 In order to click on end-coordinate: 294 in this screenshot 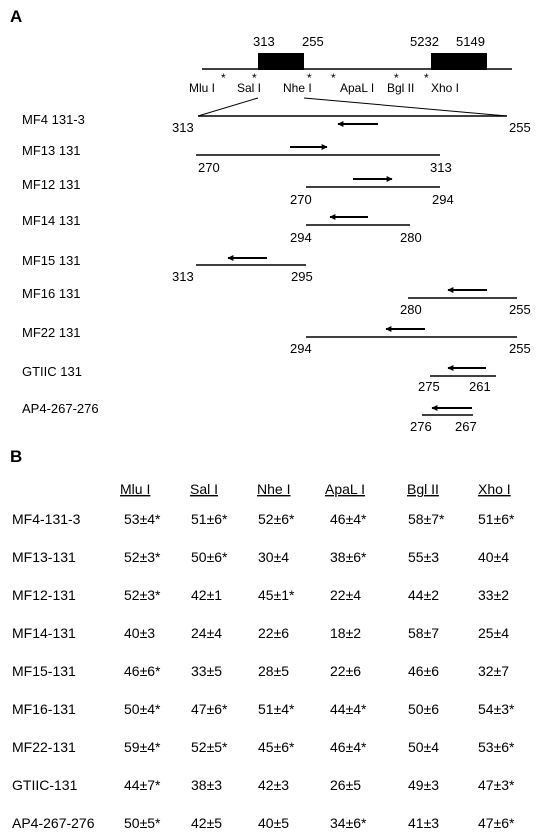, I will do `click(443, 199)`.